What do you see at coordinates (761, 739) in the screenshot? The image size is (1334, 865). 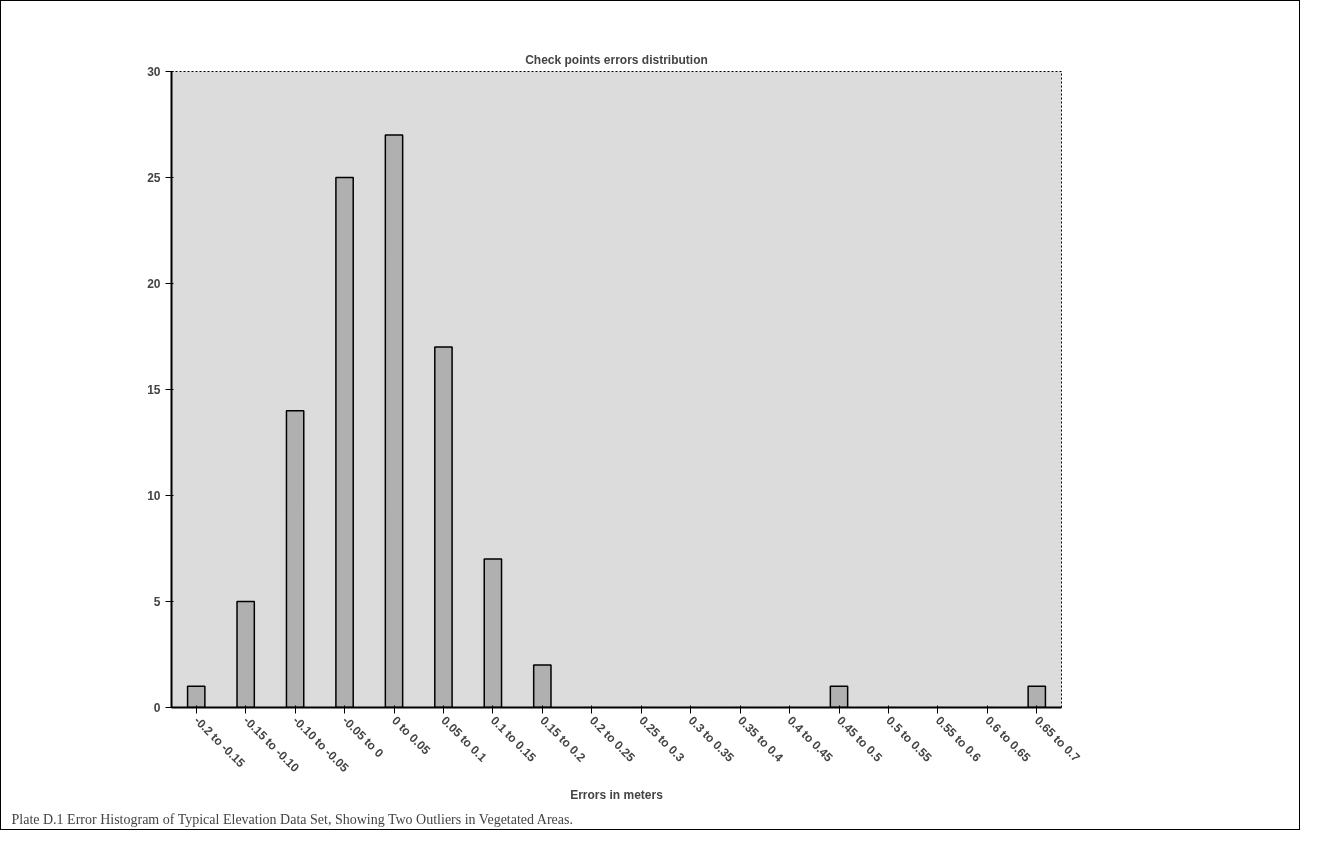 I see `x-tick-label: 0.35 to 0.4` at bounding box center [761, 739].